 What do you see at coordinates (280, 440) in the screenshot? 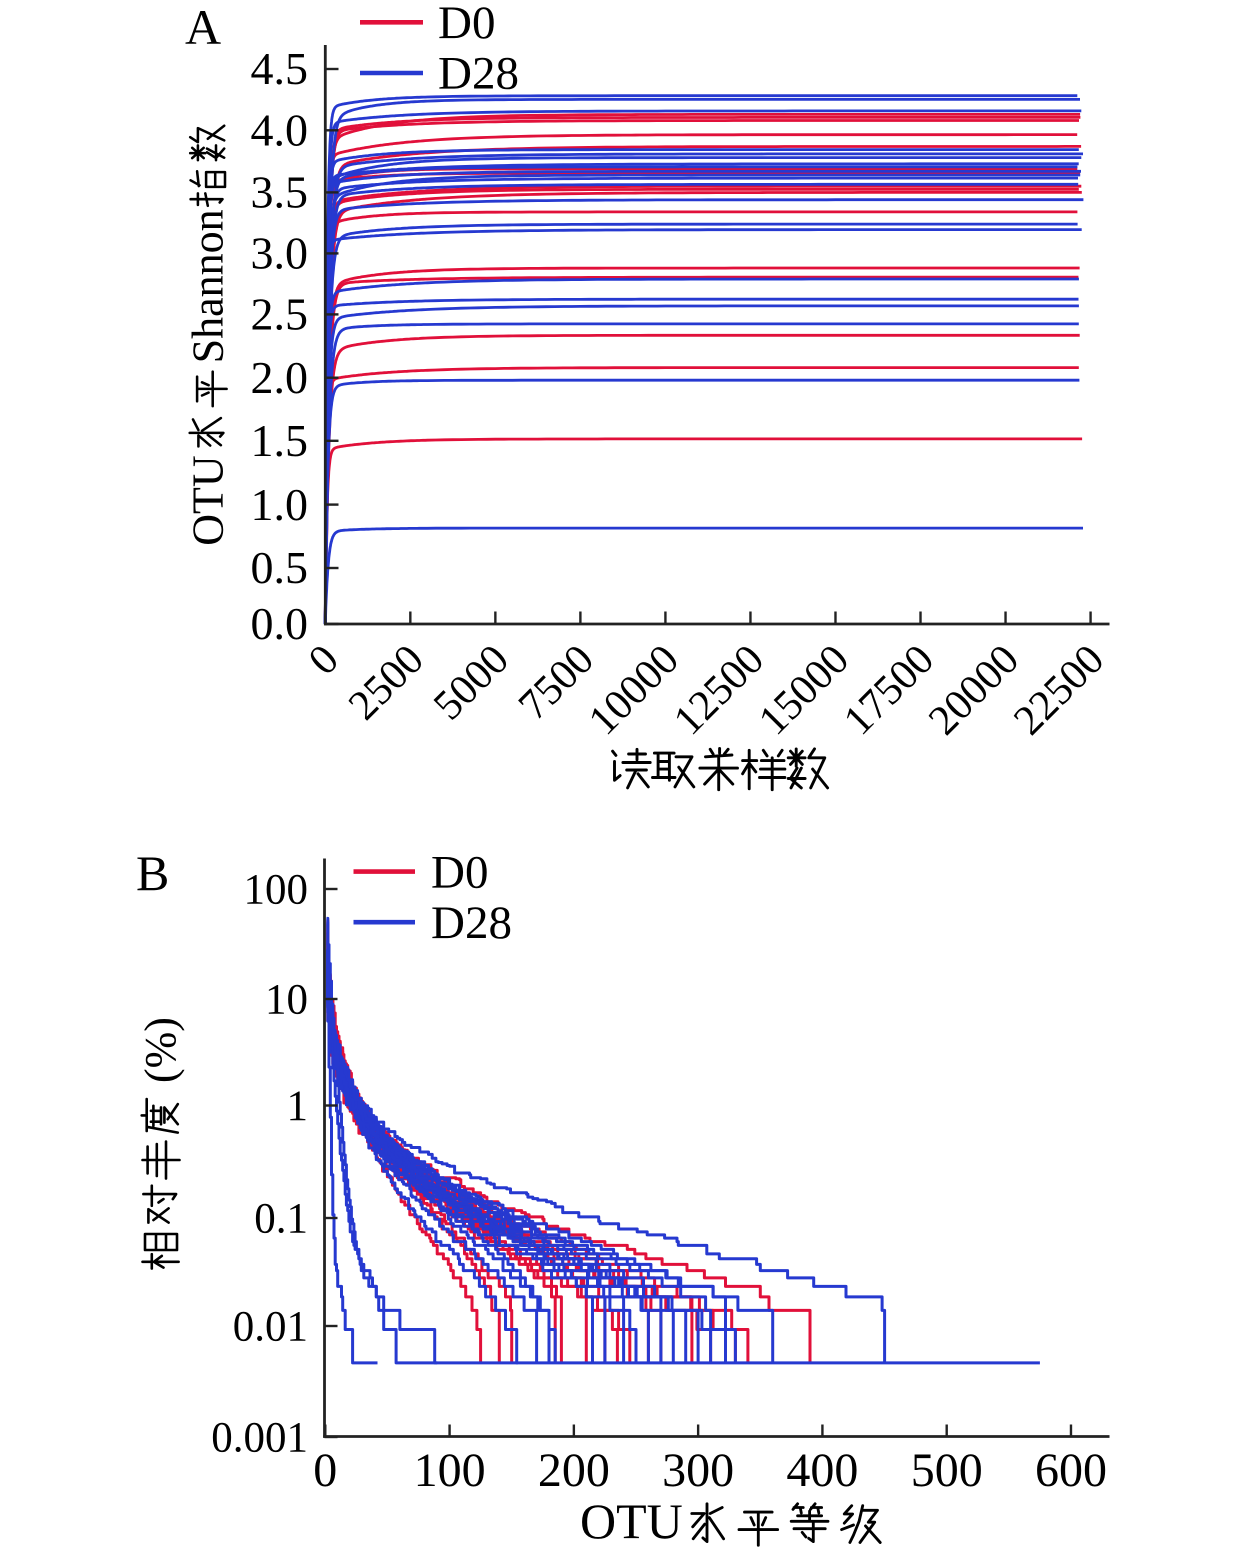
I see `svg-text: 1.5` at bounding box center [280, 440].